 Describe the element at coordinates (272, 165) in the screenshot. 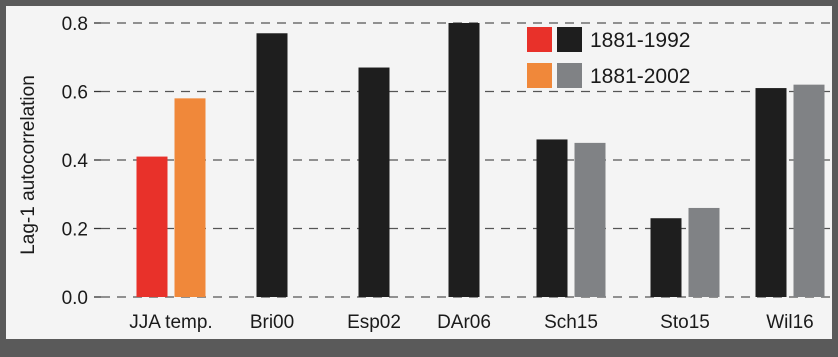

I see `bar-Bri00-1881-1992` at that location.